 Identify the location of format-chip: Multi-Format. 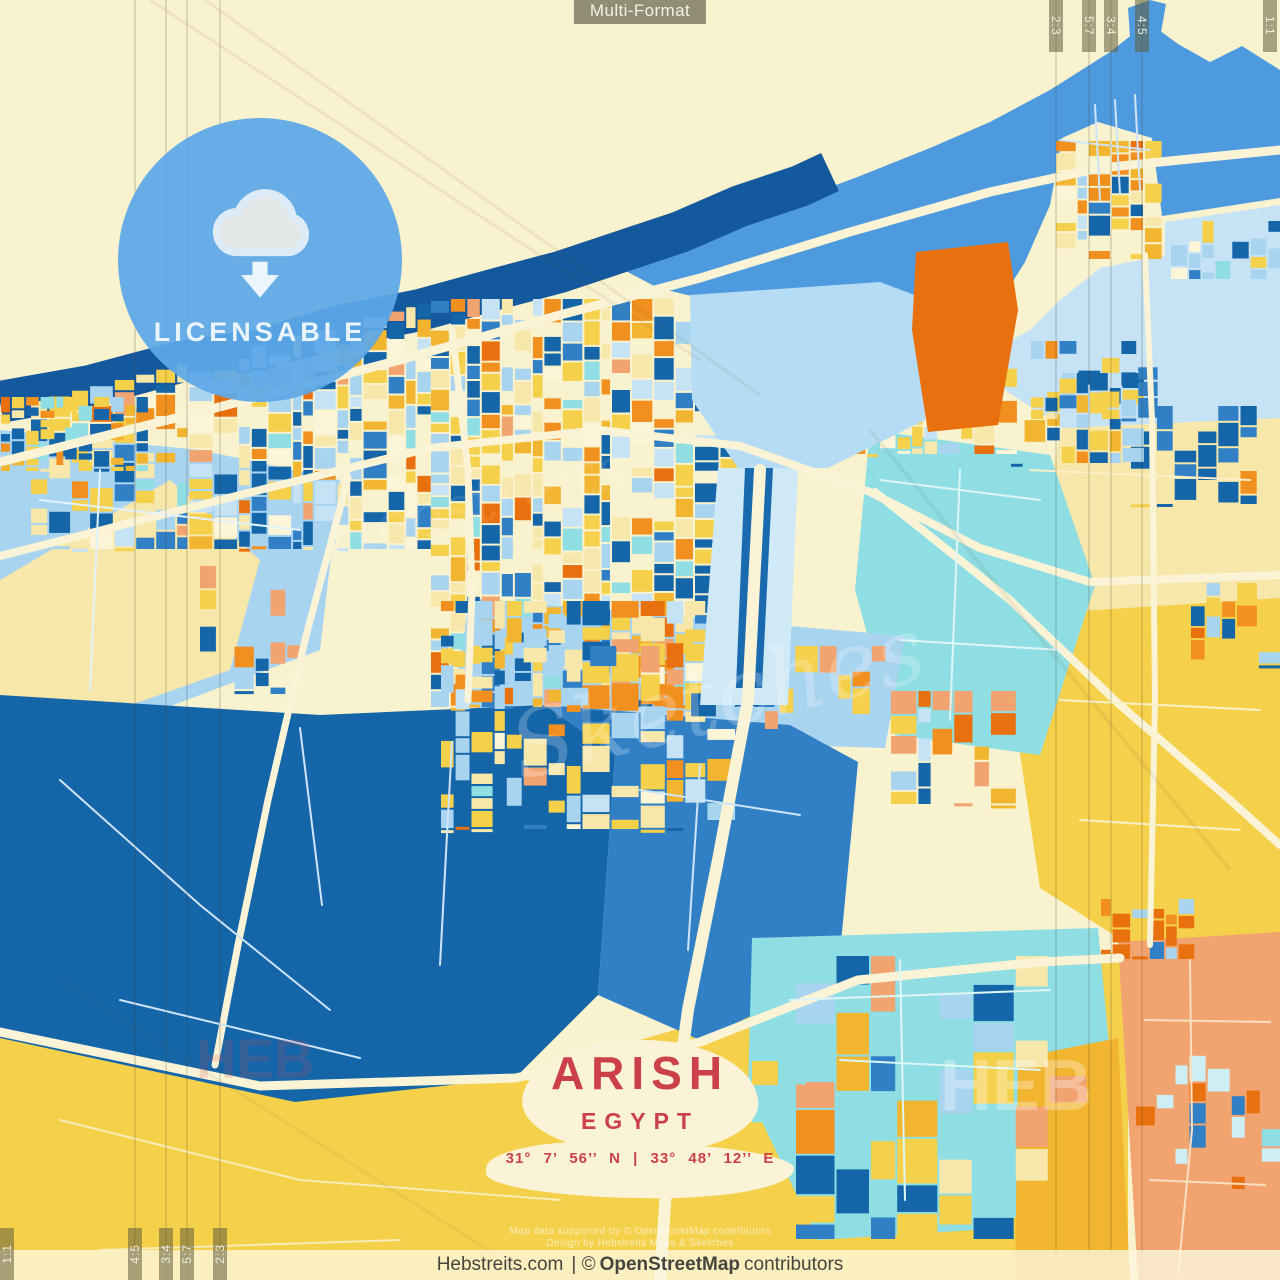
(640, 12).